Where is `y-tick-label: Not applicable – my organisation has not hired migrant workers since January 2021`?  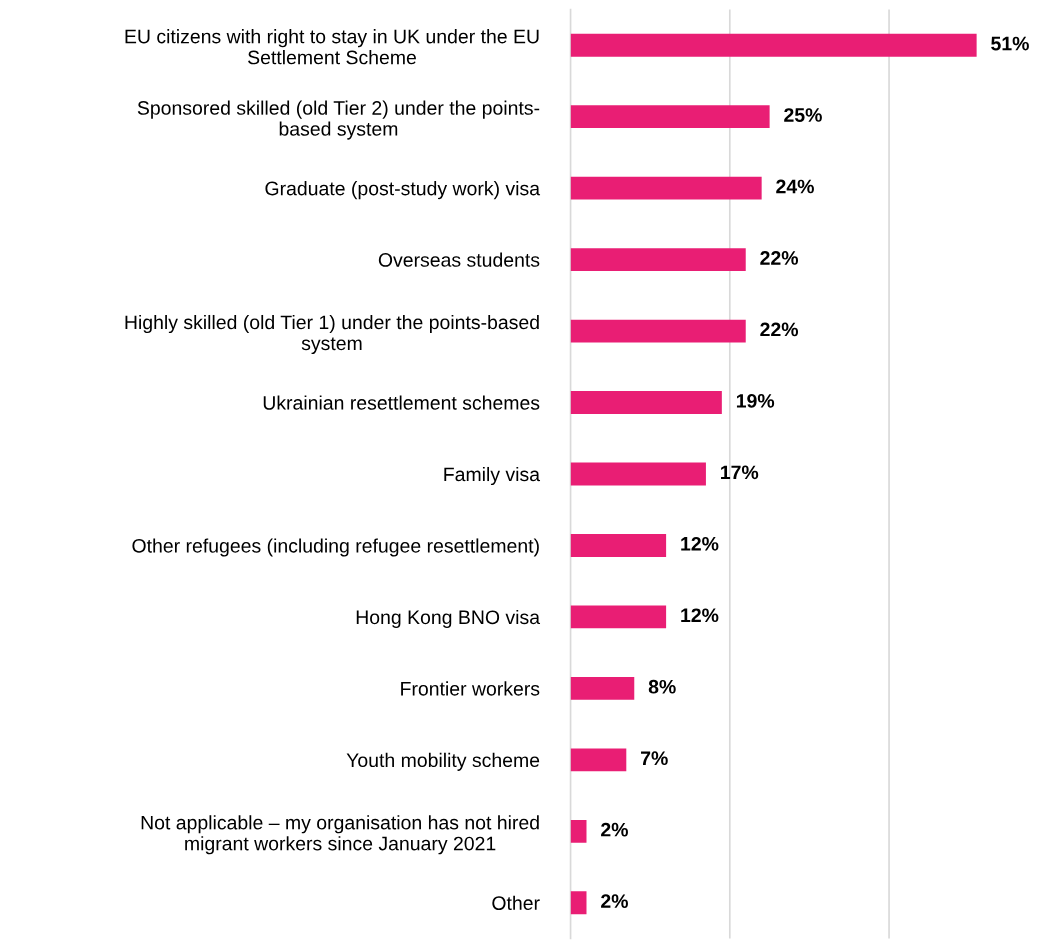
y-tick-label: Not applicable – my organisation has not hired migrant workers since January 2021 is located at coordinates (340, 835).